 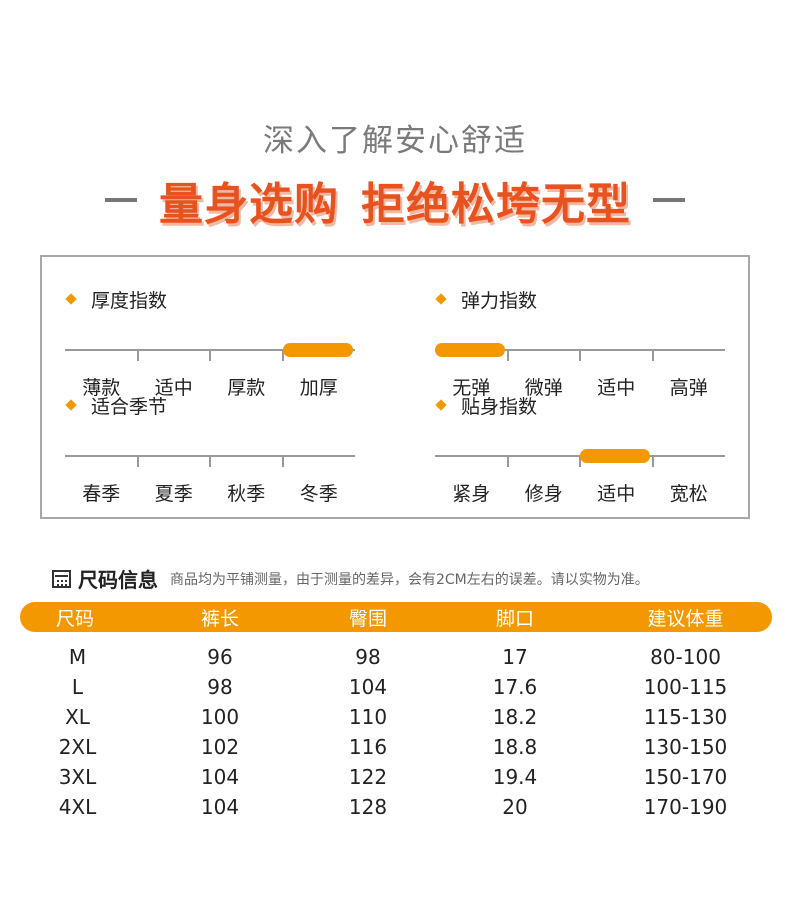 I want to click on index-elasticity: 弹力指数 无弹 微弹 适中 高弹, so click(x=580, y=343).